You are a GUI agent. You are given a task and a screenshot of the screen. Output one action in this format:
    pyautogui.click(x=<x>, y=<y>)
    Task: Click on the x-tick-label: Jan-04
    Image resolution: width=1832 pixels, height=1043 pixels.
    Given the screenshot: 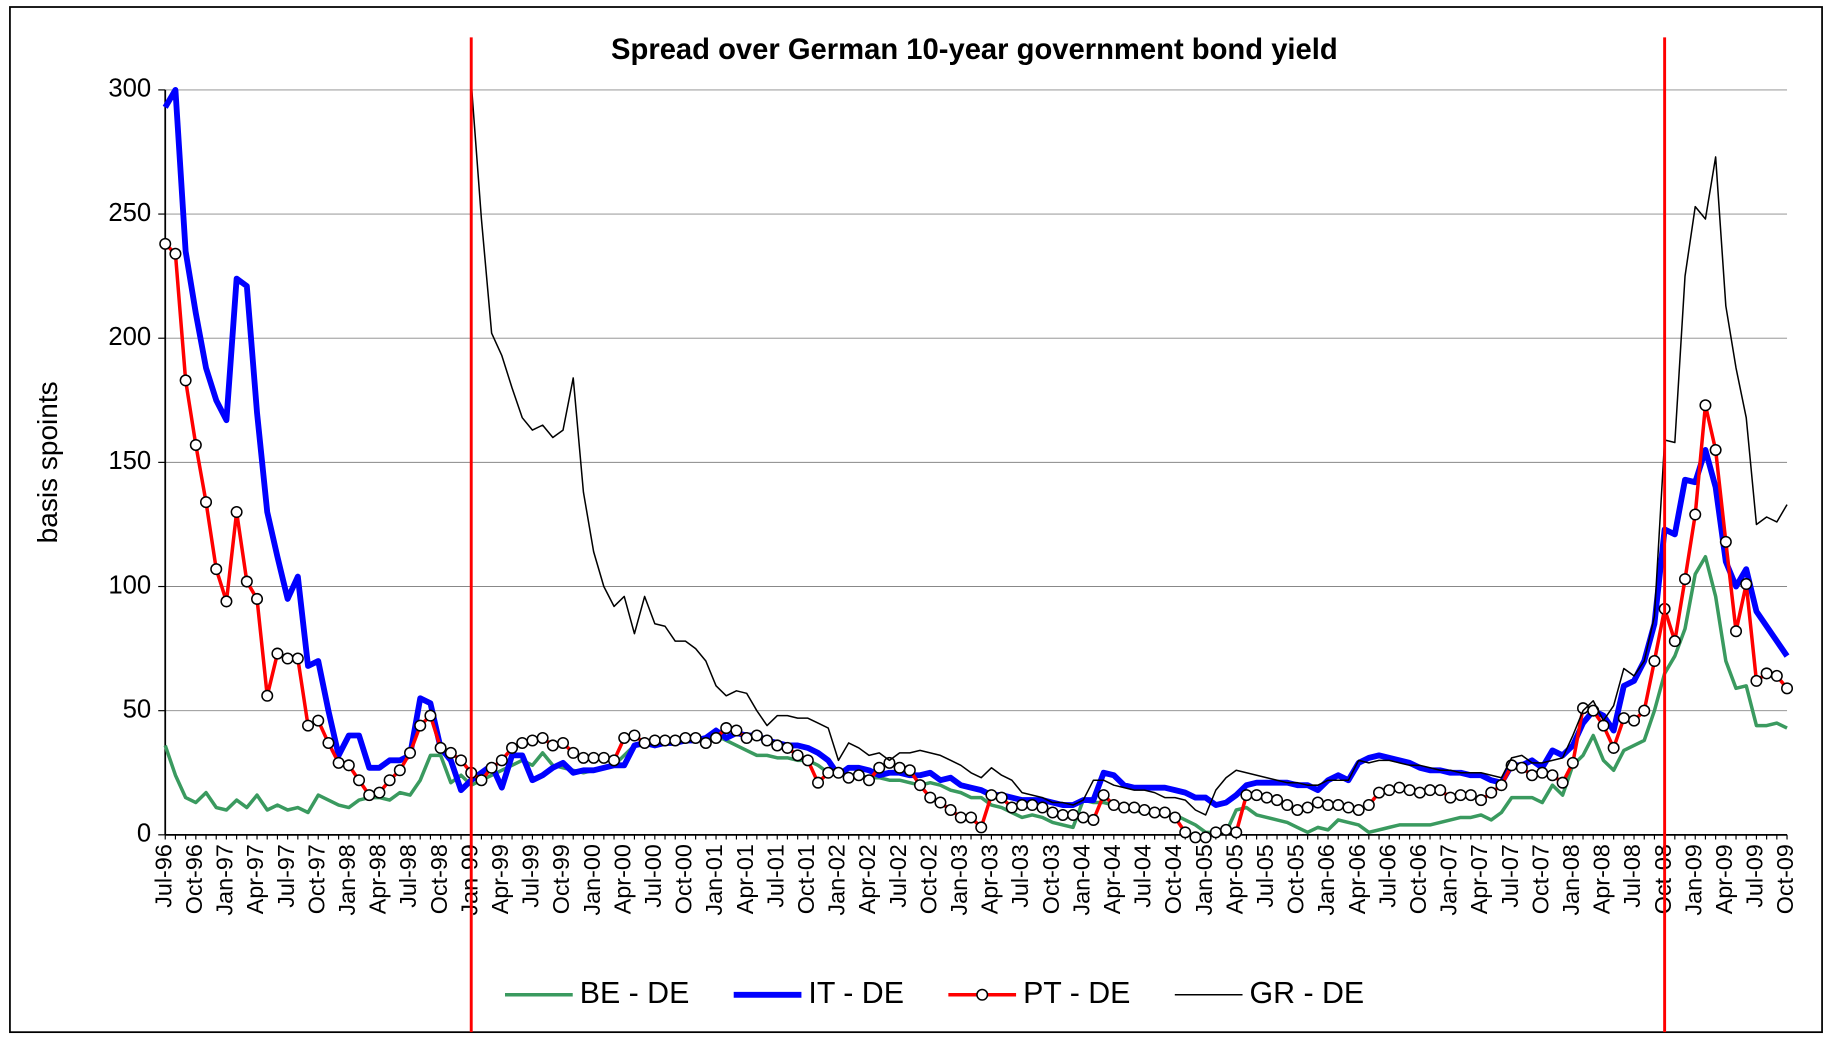 What is the action you would take?
    pyautogui.click(x=1081, y=879)
    